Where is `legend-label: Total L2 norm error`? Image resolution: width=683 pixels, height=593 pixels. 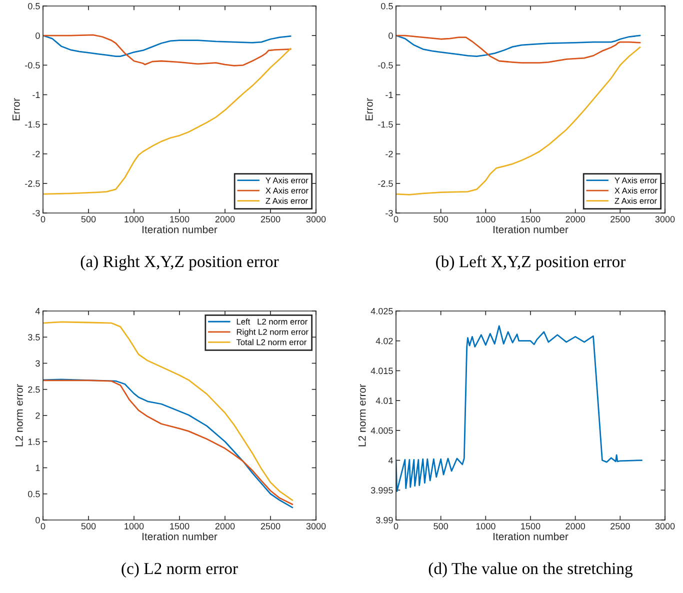 legend-label: Total L2 norm error is located at coordinates (271, 342).